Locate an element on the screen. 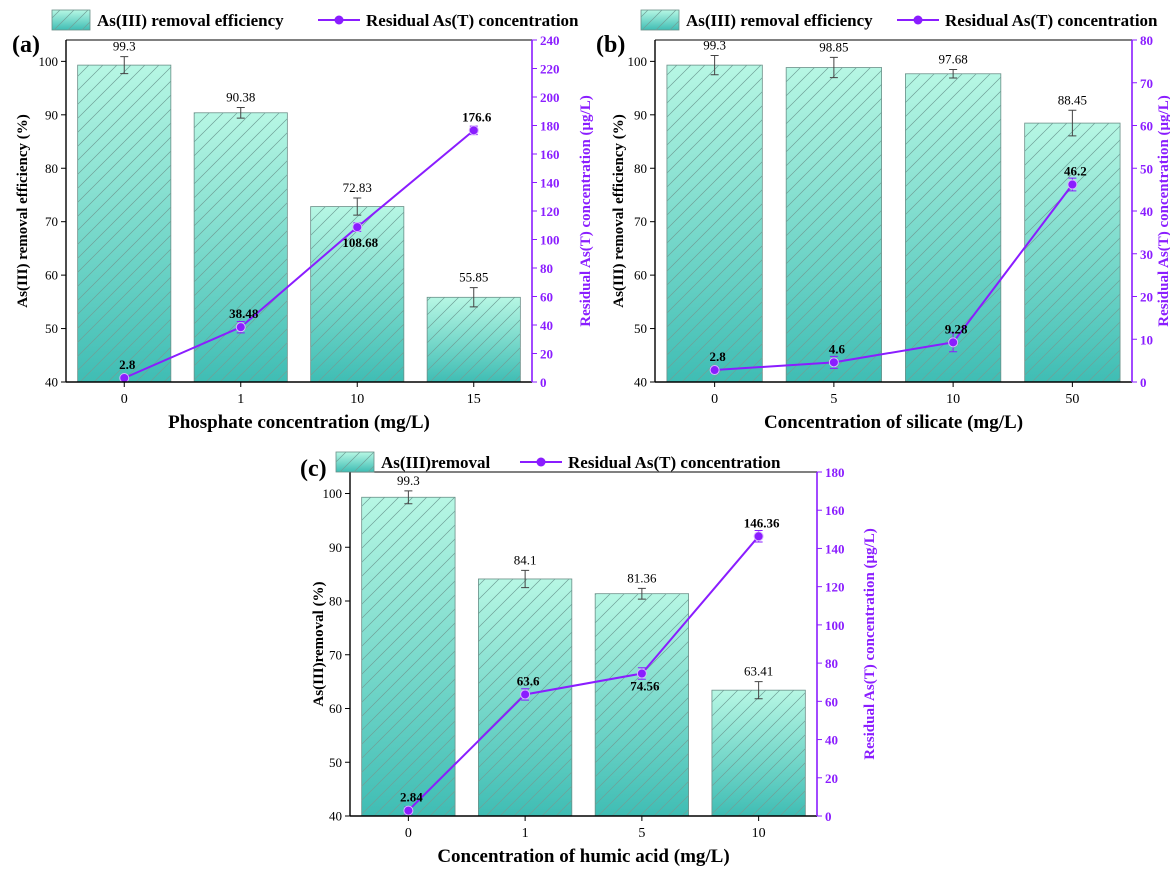 This screenshot has width=1170, height=875. y2-tick-label: 240 is located at coordinates (550, 40).